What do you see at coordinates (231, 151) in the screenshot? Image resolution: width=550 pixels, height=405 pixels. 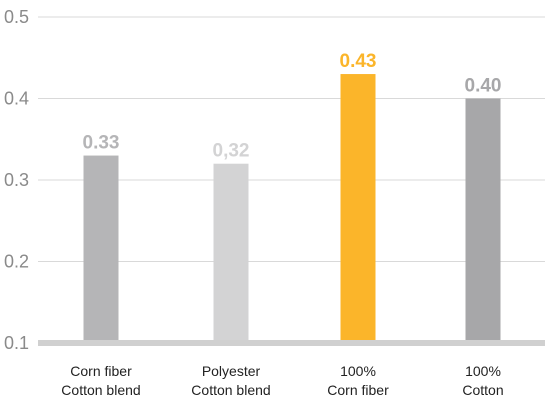 I see `value-label: 0,32` at bounding box center [231, 151].